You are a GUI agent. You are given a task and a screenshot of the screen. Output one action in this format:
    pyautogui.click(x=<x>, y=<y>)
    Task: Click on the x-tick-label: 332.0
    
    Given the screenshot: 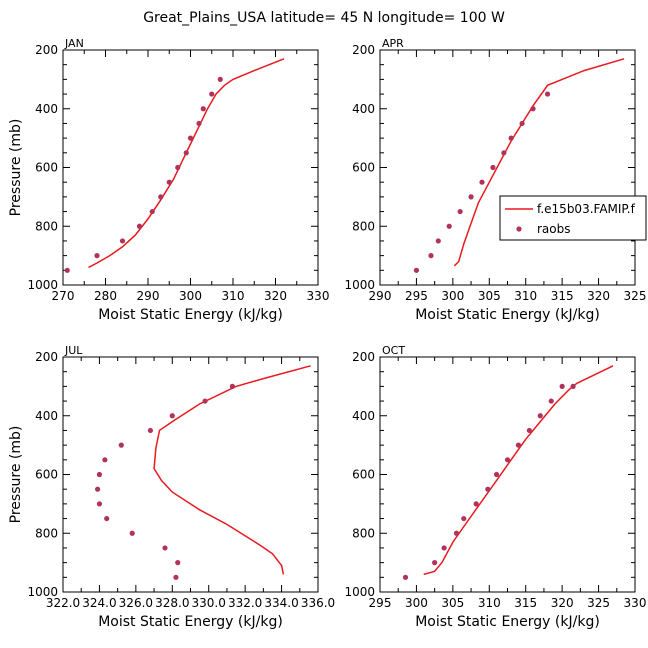 What is the action you would take?
    pyautogui.click(x=245, y=603)
    